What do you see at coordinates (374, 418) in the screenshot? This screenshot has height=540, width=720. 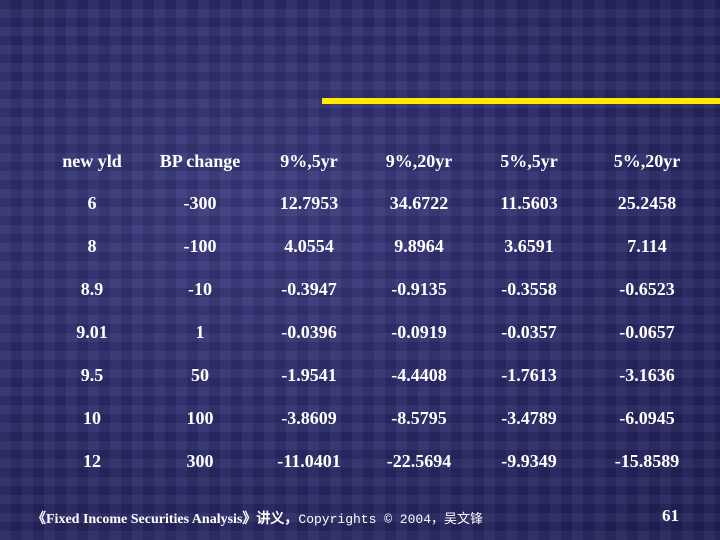 I see `table-row: 10 100 -3.8609 -8.5795 -3.4789 -6.0945` at bounding box center [374, 418].